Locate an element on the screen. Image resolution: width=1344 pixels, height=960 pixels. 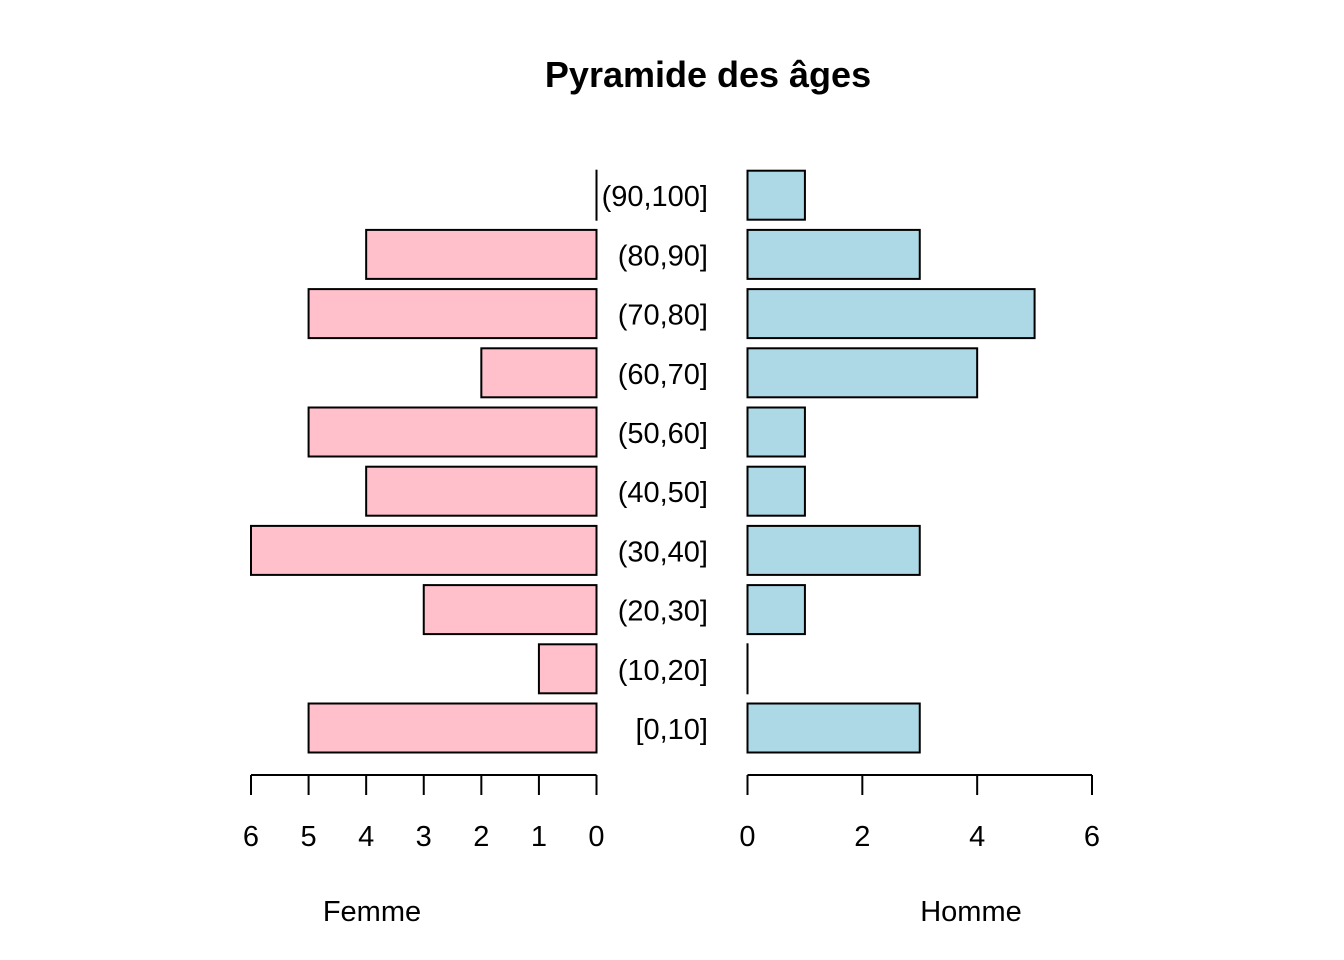
femme-tick-label: 1 is located at coordinates (539, 837).